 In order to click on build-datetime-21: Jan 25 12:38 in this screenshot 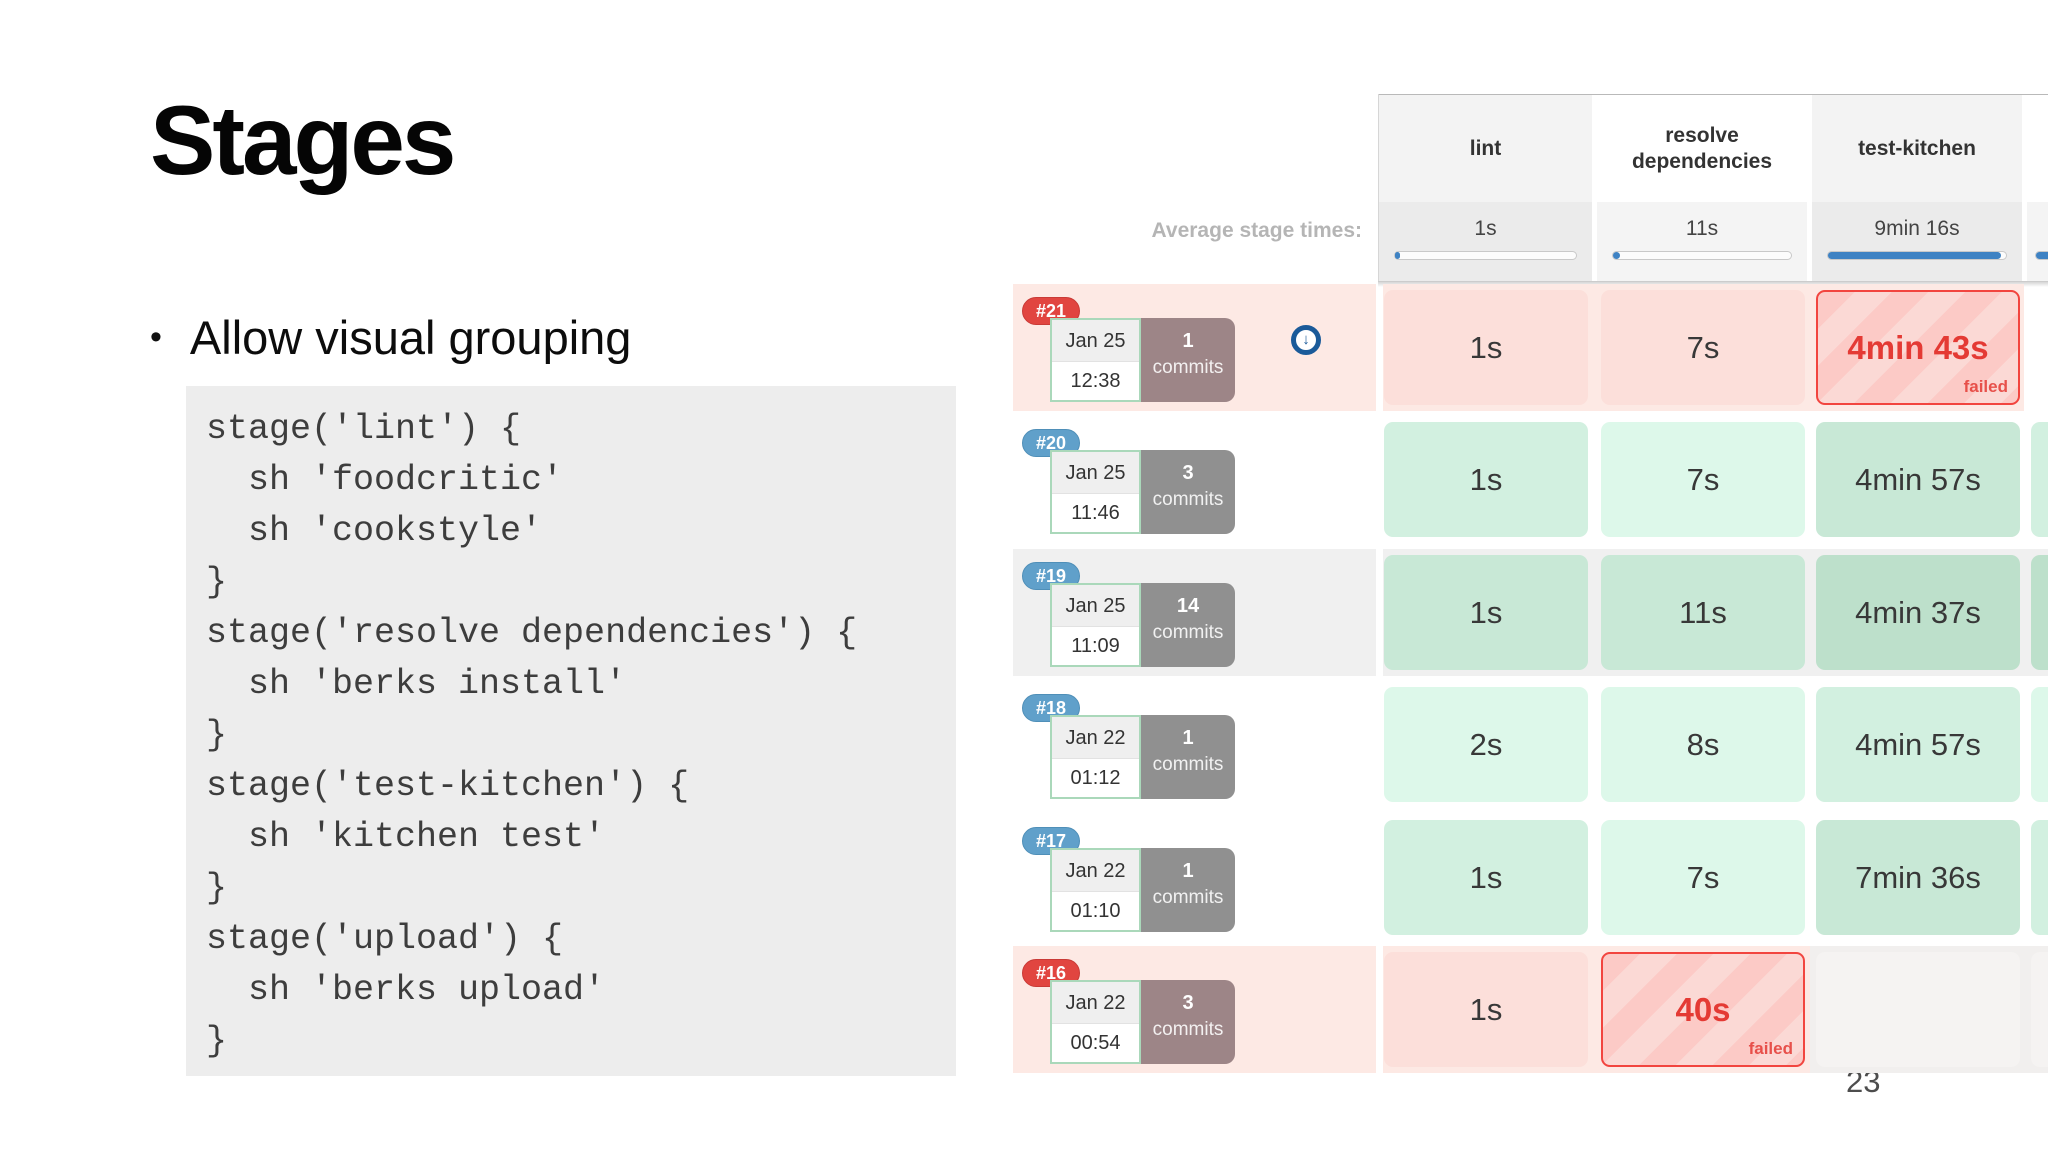, I will do `click(1095, 360)`.